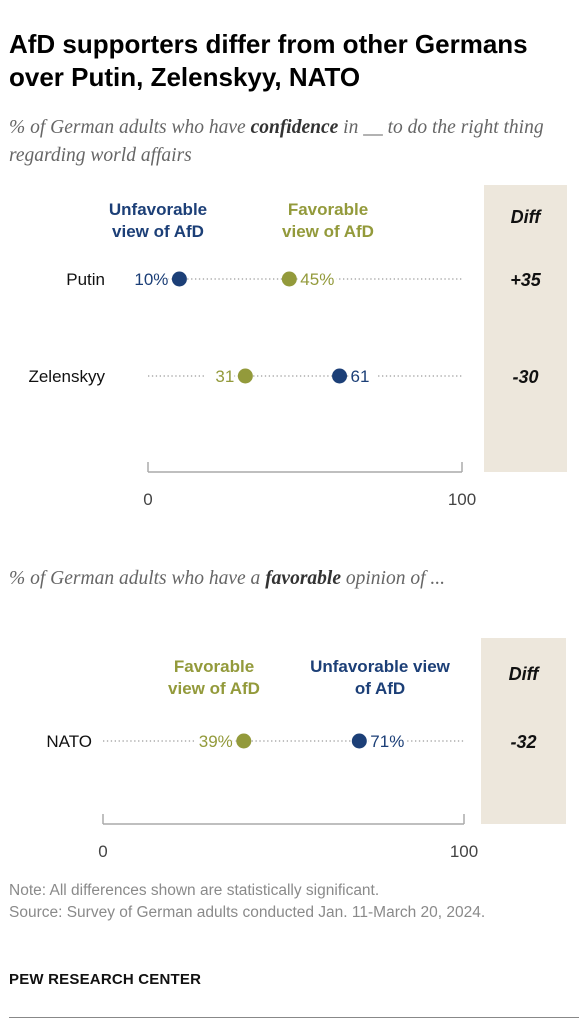  I want to click on legend-unfavorable-line-2: of AfD, so click(380, 688).